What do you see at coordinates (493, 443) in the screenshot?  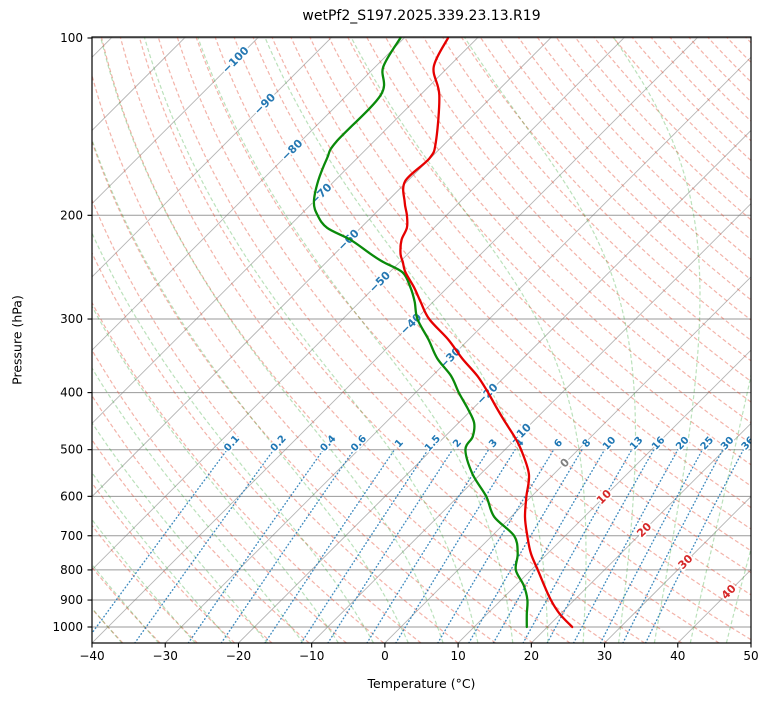 I see `mixing-ratio-label: 3` at bounding box center [493, 443].